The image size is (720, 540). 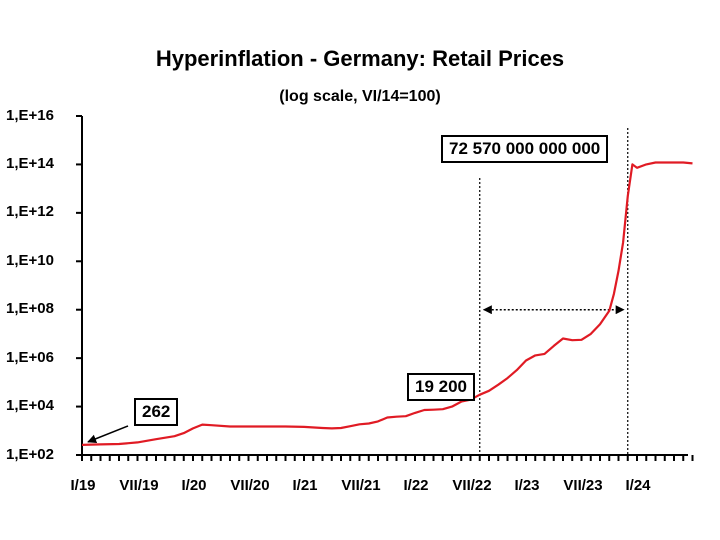 I want to click on annotation-mid-value: 19 200, so click(x=441, y=387).